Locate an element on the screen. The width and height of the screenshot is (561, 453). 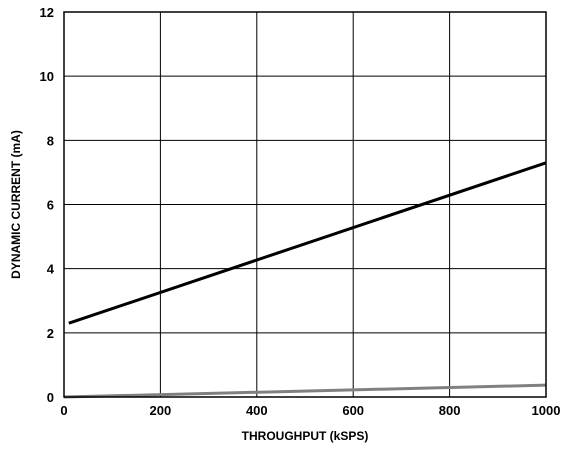
x-tick-label: 1000 is located at coordinates (546, 410).